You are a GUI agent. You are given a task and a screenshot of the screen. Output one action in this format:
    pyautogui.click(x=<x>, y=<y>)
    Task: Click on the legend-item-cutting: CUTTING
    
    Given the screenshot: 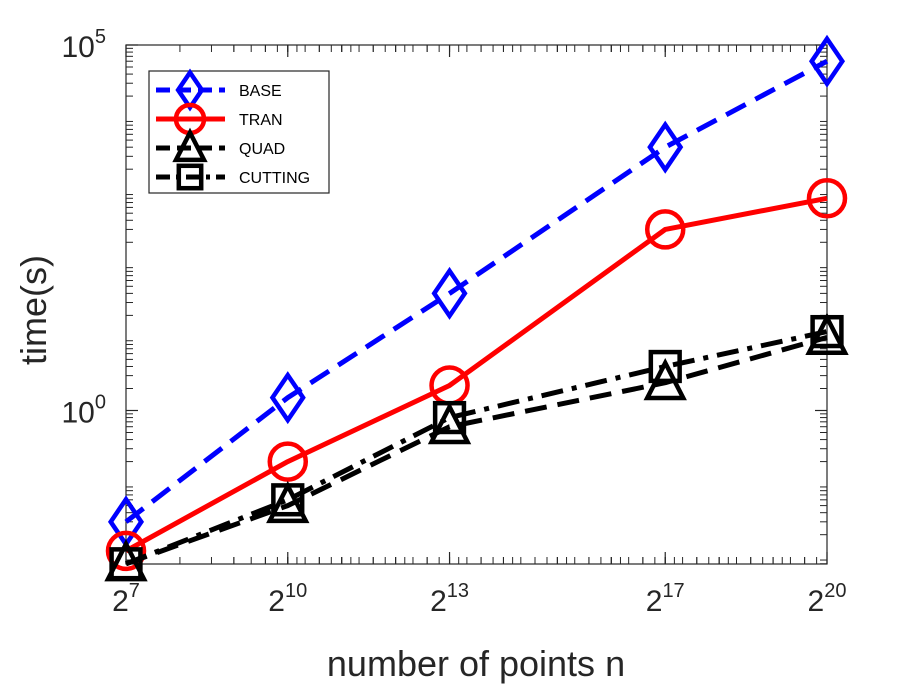 What is the action you would take?
    pyautogui.click(x=233, y=177)
    